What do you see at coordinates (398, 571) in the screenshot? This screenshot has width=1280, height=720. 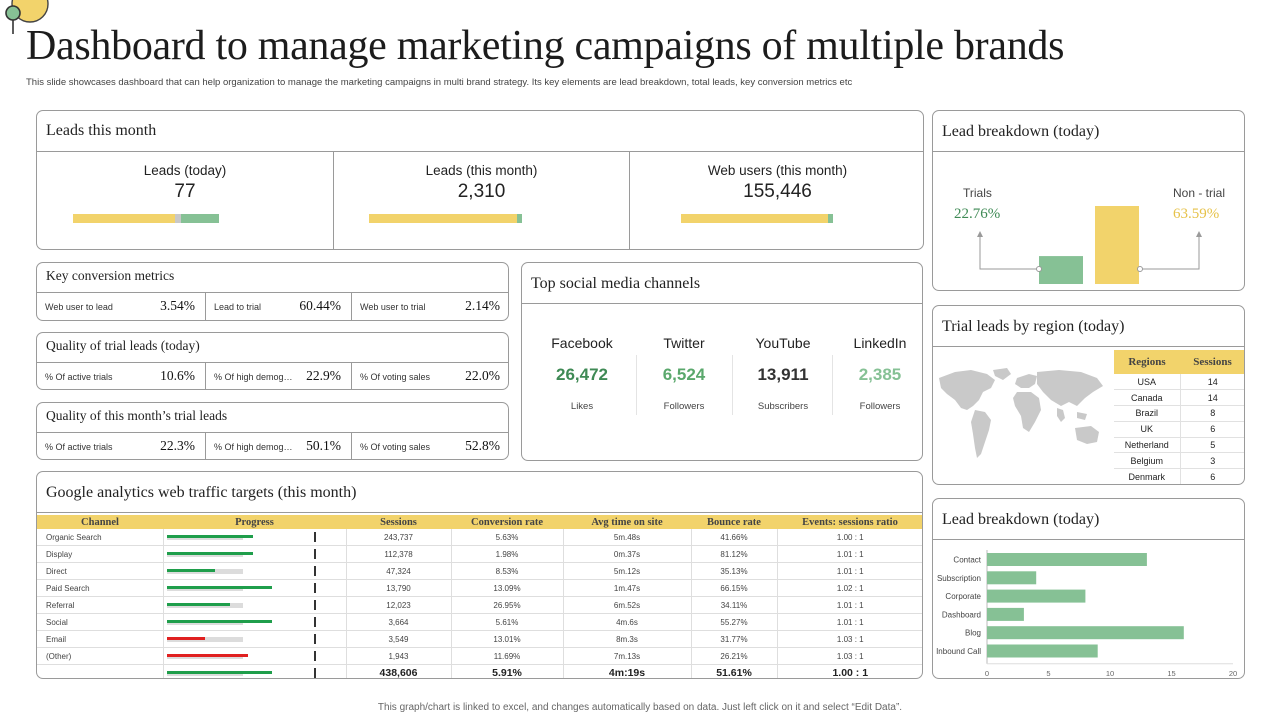 I see `ga-sessions-cell: 47,324` at bounding box center [398, 571].